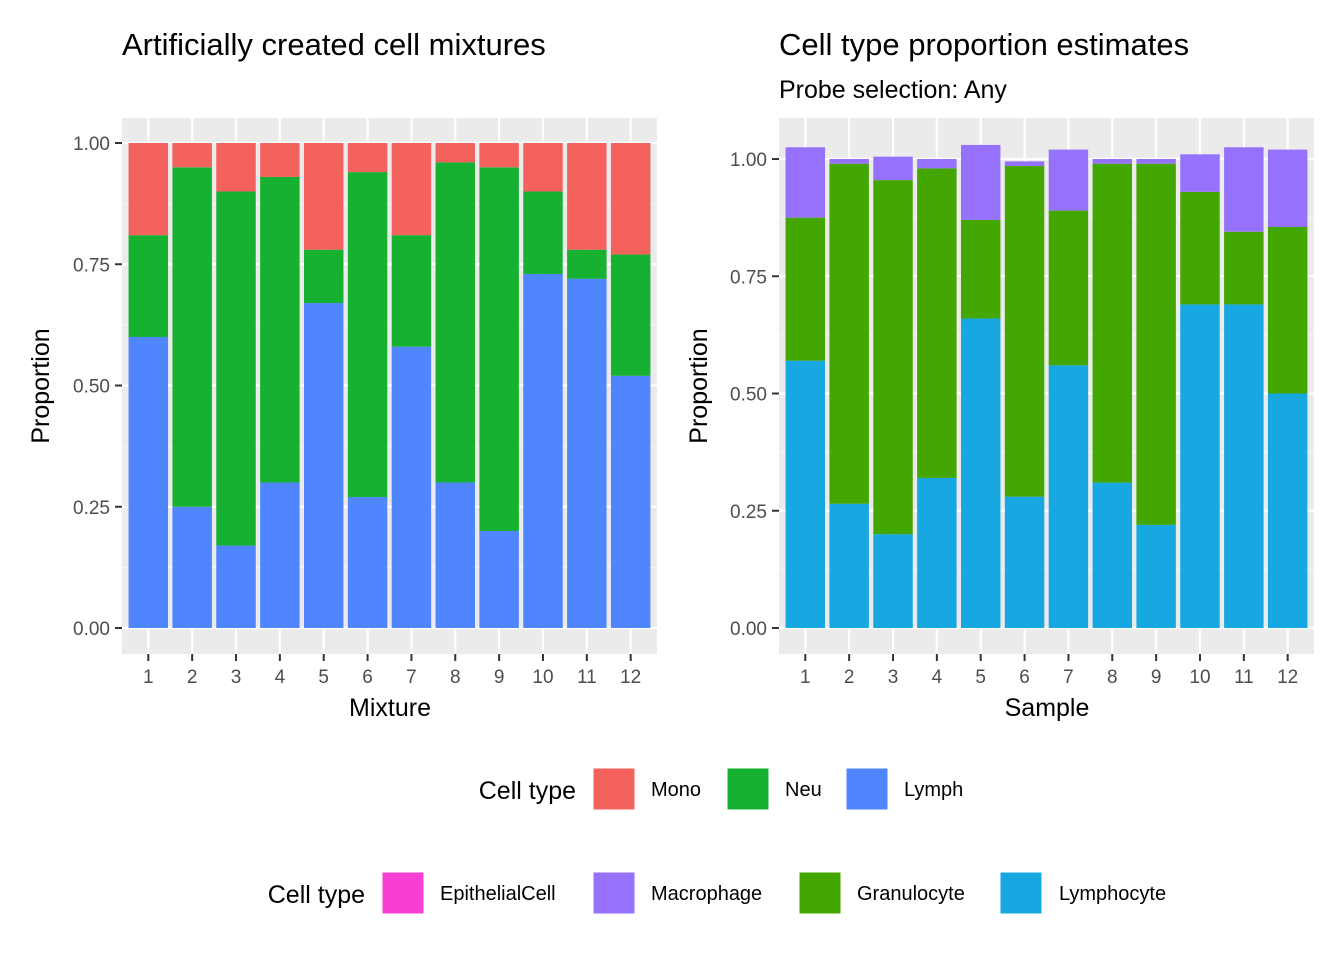  I want to click on legend-label: Macrophage, so click(706, 894).